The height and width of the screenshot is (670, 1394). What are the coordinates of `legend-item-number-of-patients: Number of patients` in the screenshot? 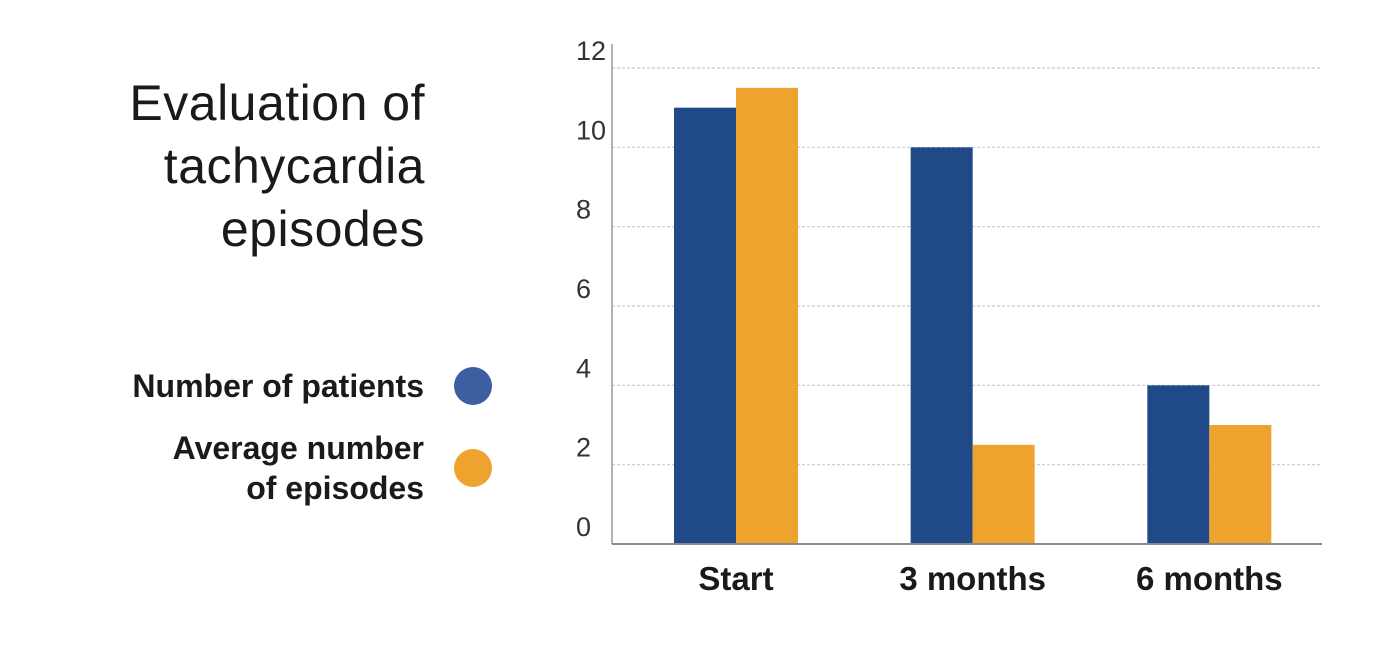 It's located at (260, 386).